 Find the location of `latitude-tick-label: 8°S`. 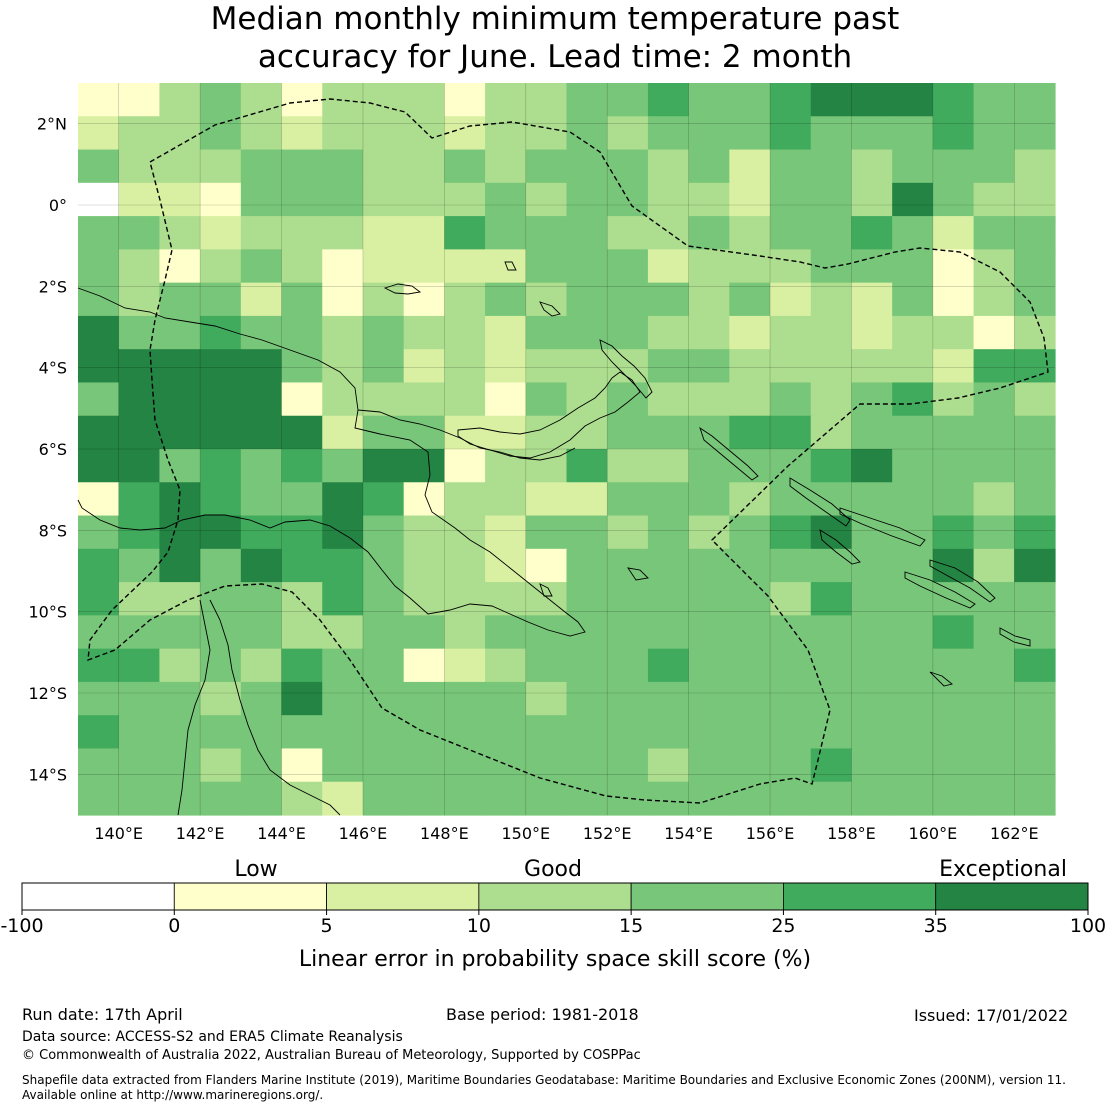

latitude-tick-label: 8°S is located at coordinates (53, 530).